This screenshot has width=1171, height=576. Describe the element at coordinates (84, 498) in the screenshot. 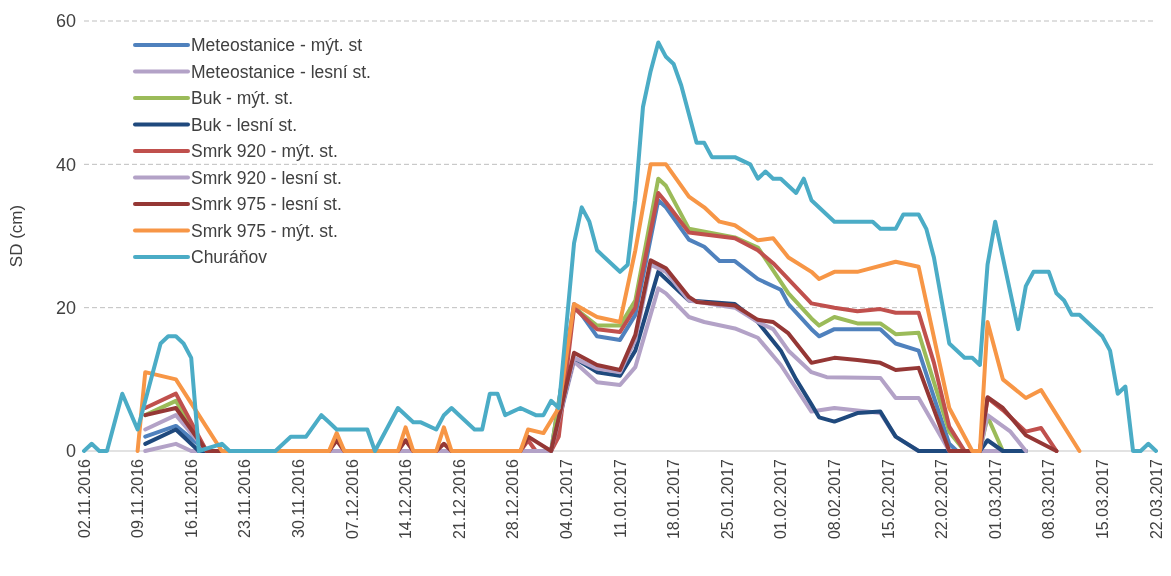

I see `x-tick-label: 02.11.2016` at that location.